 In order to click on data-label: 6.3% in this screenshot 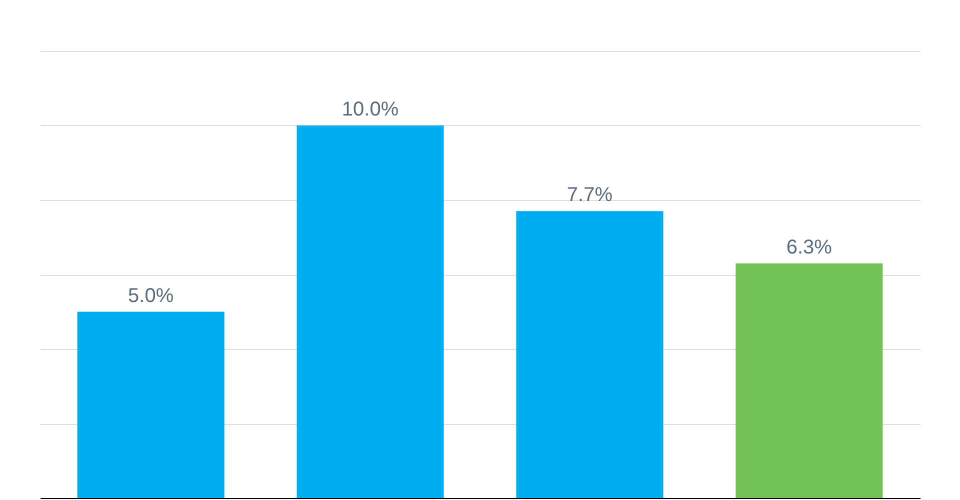, I will do `click(809, 247)`.